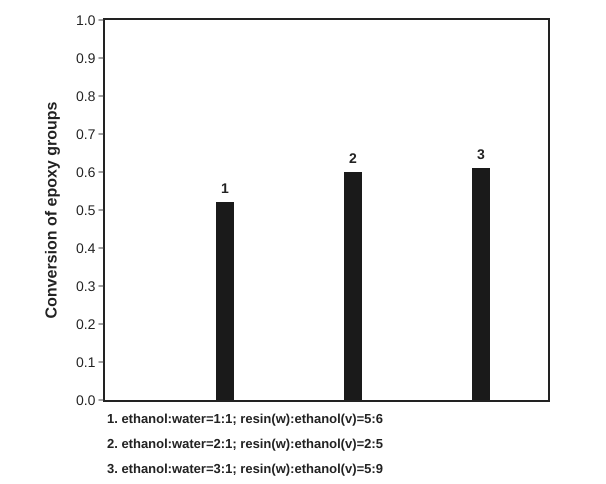 Image resolution: width=606 pixels, height=484 pixels. What do you see at coordinates (51, 209) in the screenshot?
I see `y-axis-title: Conversion of epoxy groups` at bounding box center [51, 209].